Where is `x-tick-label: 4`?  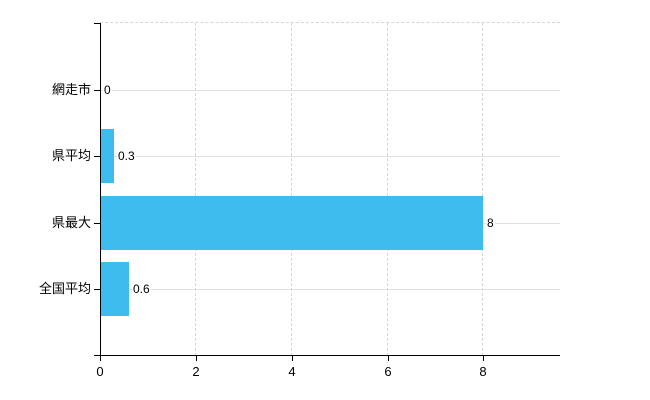
x-tick-label: 4 is located at coordinates (292, 371).